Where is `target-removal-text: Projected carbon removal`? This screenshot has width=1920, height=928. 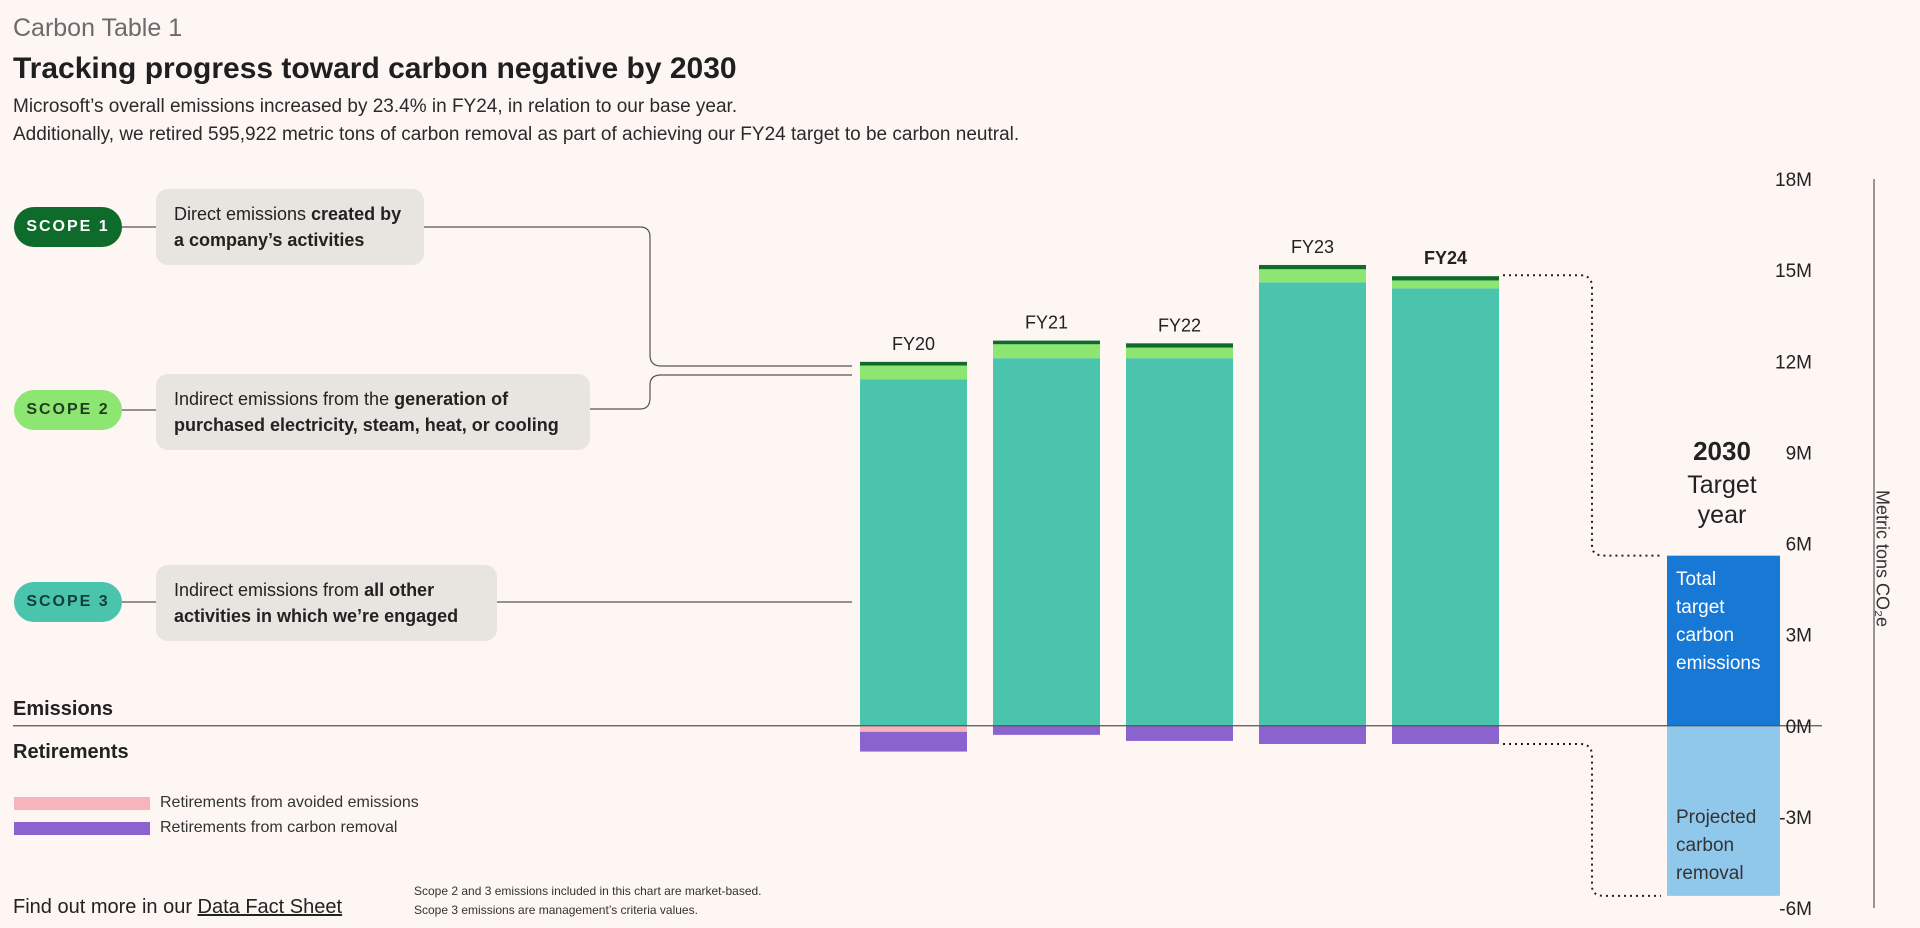
target-removal-text: Projected carbon removal is located at coordinates (1716, 846).